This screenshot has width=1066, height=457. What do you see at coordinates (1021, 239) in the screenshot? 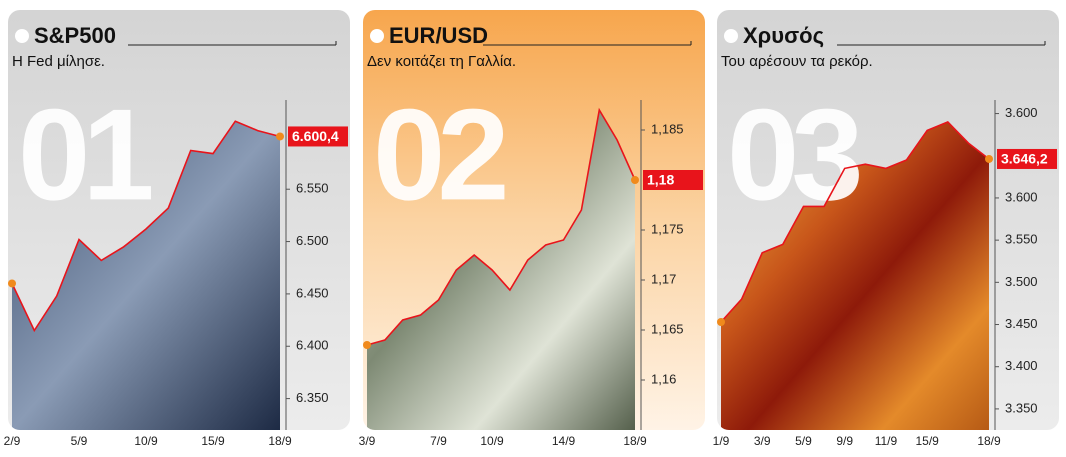
I see `y-tick-label: 3.550` at bounding box center [1021, 239].